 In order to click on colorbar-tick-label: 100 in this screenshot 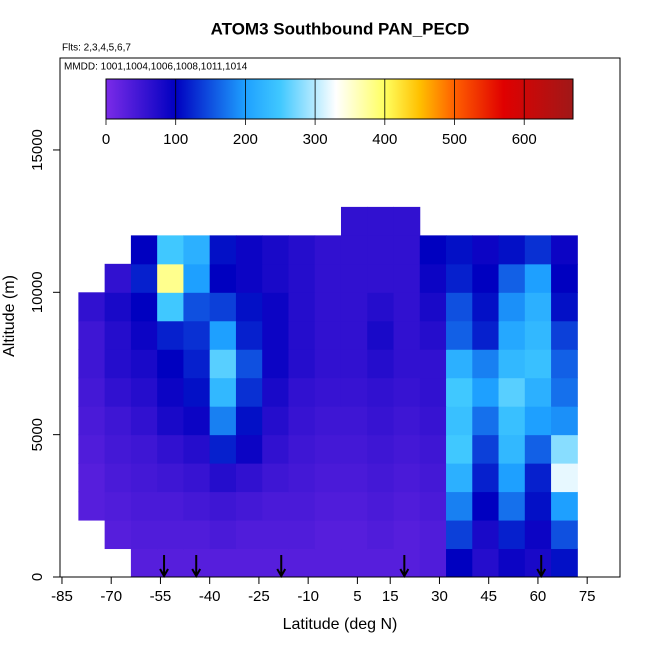, I will do `click(175, 139)`.